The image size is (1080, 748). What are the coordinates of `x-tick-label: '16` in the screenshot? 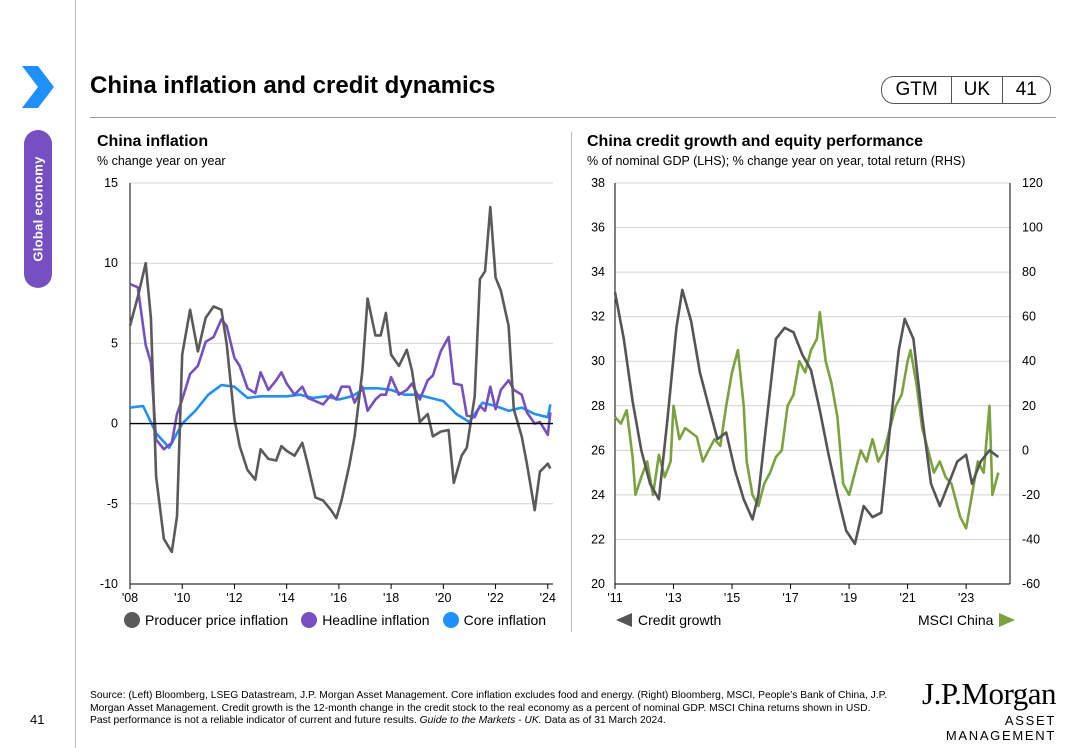 It's located at (339, 598).